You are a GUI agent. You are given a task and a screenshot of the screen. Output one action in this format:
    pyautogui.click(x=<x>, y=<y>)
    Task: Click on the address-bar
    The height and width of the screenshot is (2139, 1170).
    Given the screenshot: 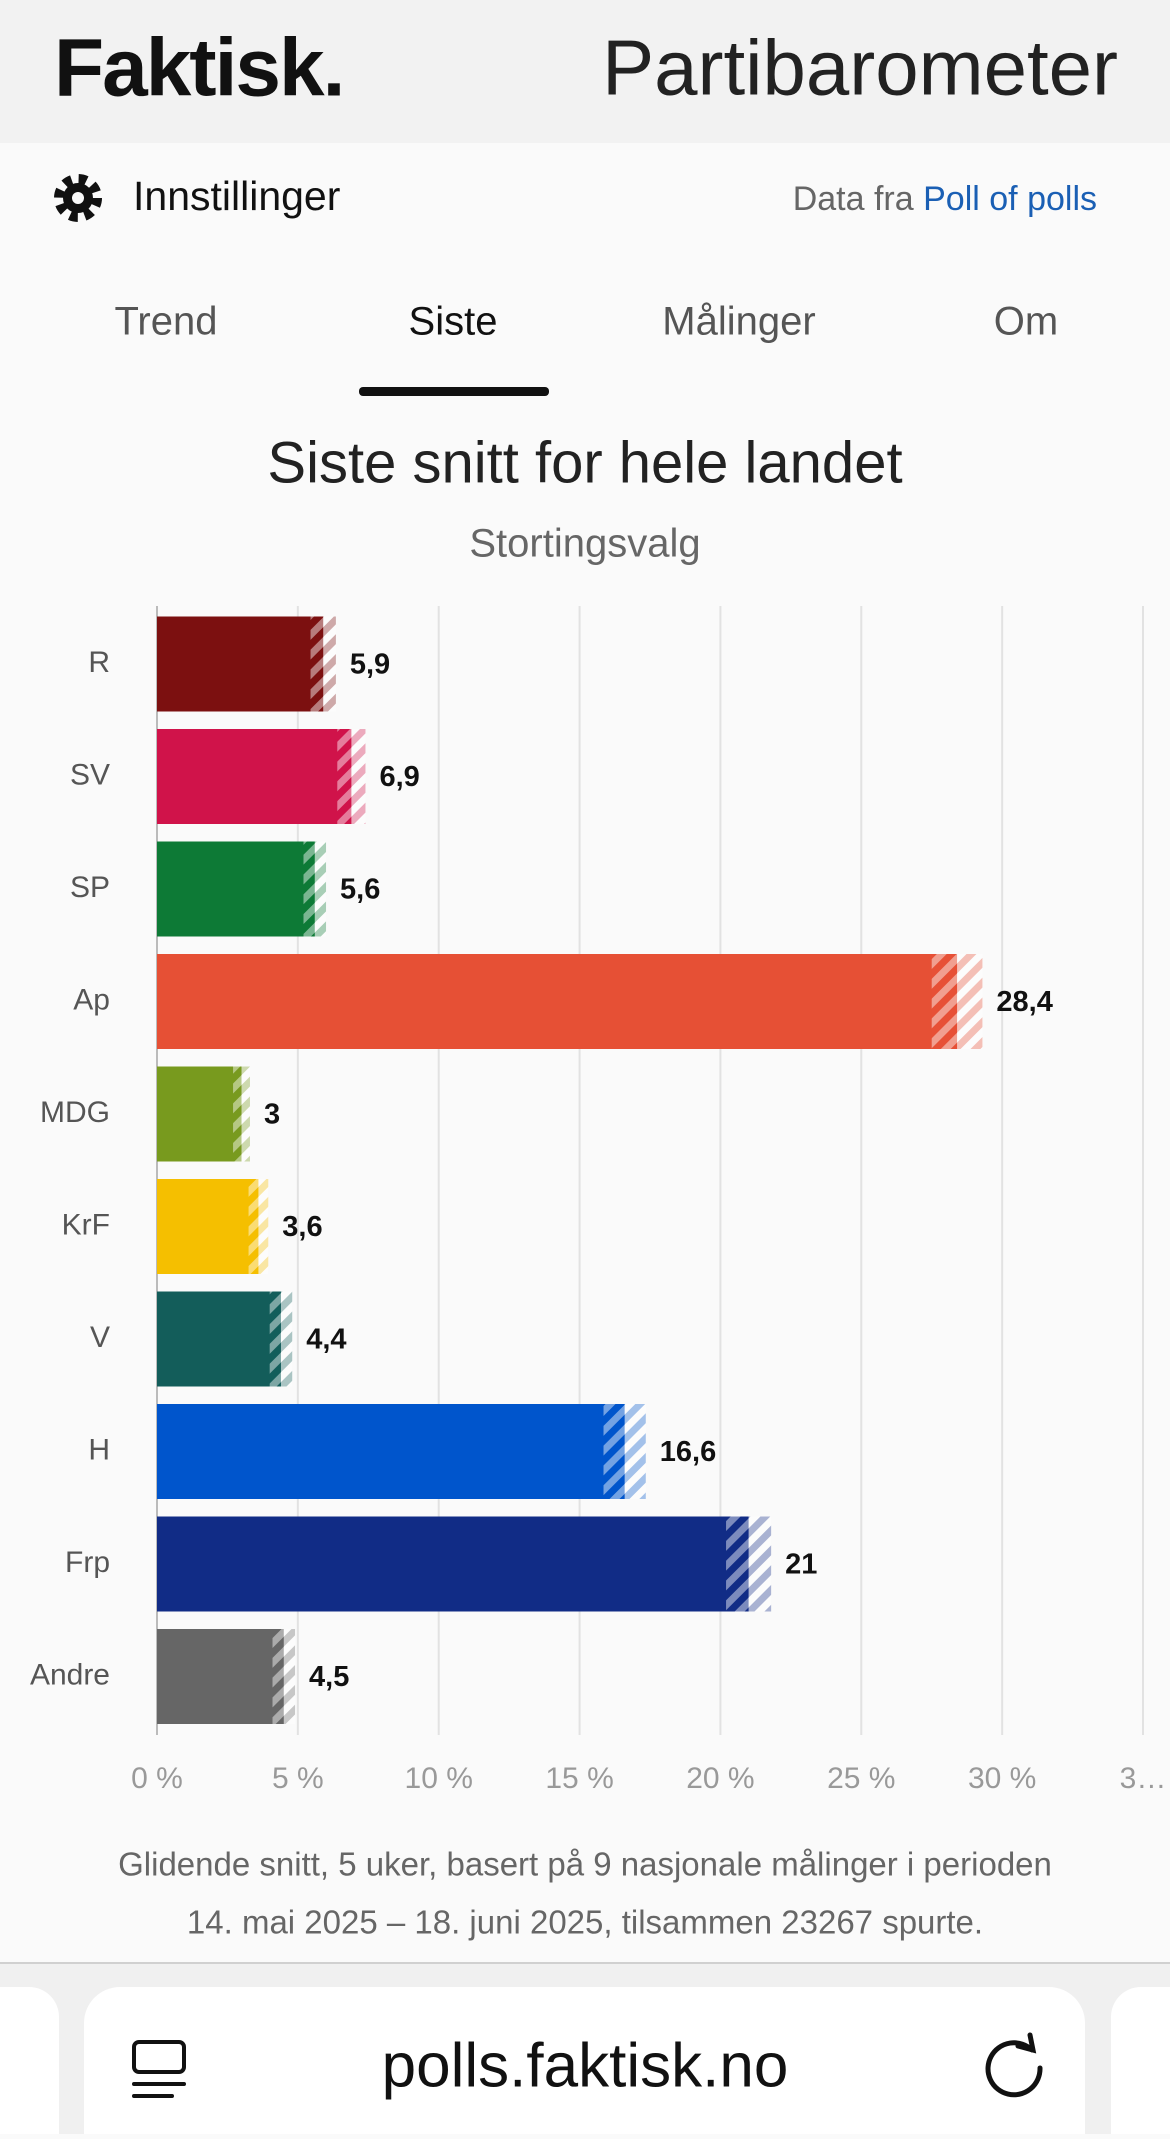 What is the action you would take?
    pyautogui.click(x=584, y=2063)
    